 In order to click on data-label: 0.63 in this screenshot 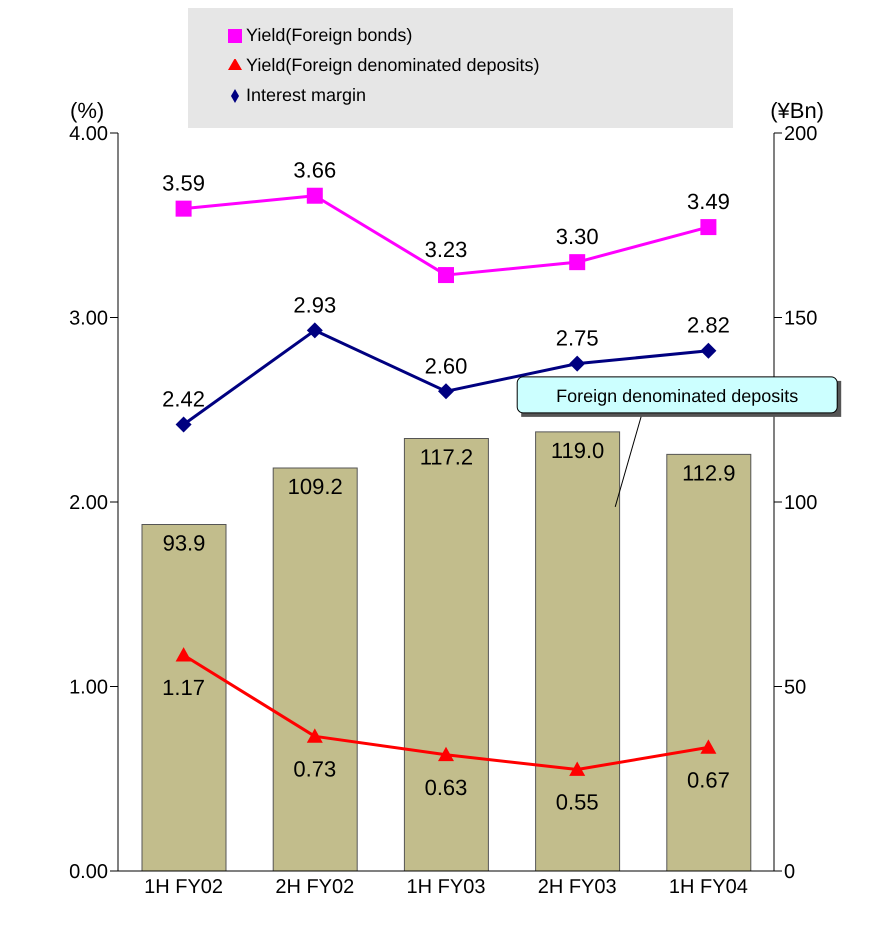, I will do `click(446, 787)`.